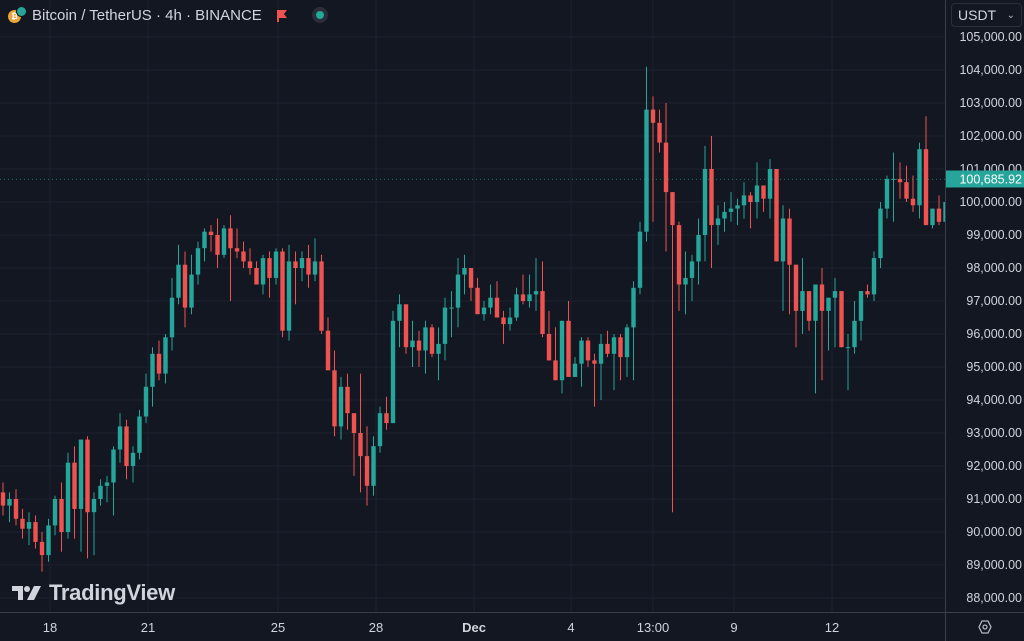 This screenshot has height=641, width=1024. Describe the element at coordinates (994, 268) in the screenshot. I see `price-tick-label: 98,000.00` at that location.